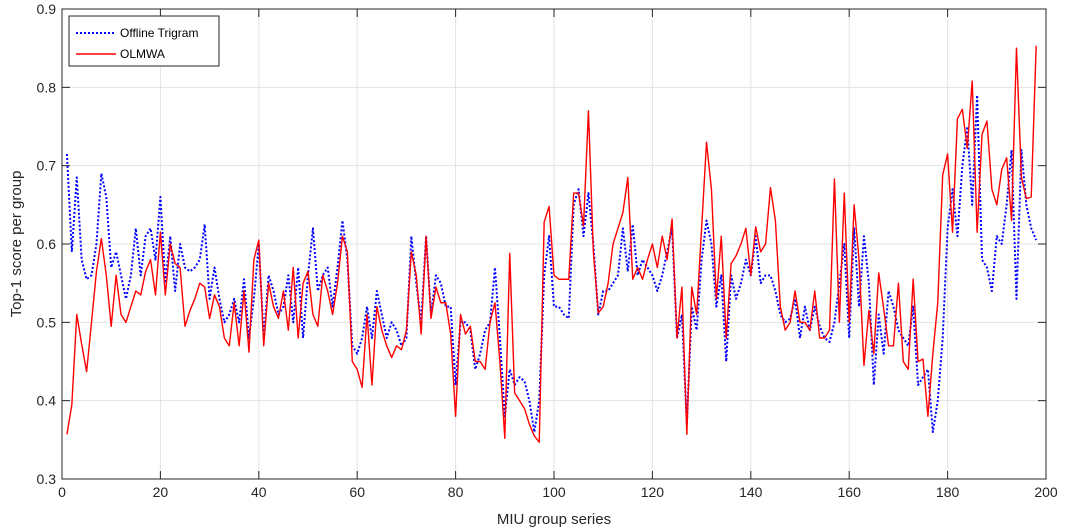 The height and width of the screenshot is (530, 1065). What do you see at coordinates (142, 54) in the screenshot?
I see `legend-label-olmwa: OLMWA` at bounding box center [142, 54].